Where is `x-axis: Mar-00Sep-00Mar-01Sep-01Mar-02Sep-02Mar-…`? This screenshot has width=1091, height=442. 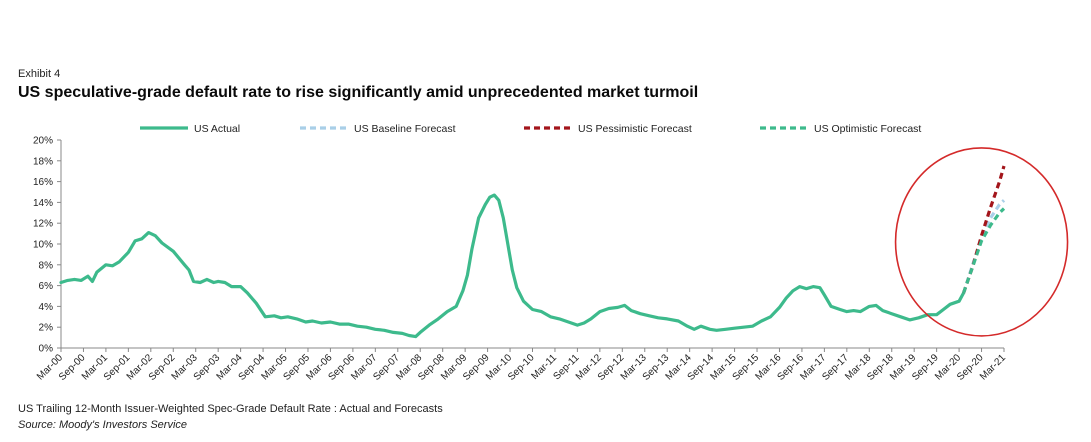 x-axis: Mar-00Sep-00Mar-01Sep-01Mar-02Sep-02Mar-… is located at coordinates (521, 365).